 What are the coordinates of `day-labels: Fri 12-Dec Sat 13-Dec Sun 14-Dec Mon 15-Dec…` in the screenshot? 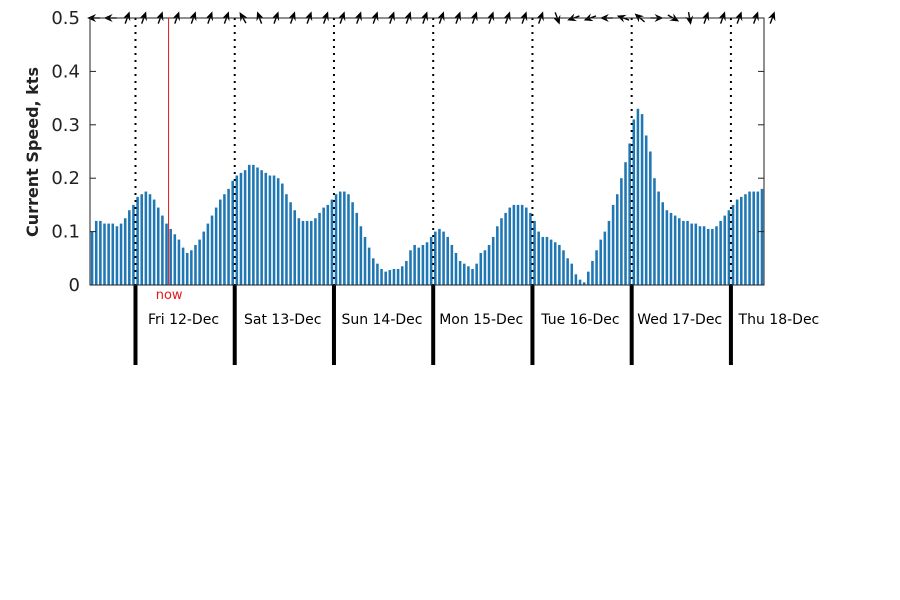 It's located at (483, 320).